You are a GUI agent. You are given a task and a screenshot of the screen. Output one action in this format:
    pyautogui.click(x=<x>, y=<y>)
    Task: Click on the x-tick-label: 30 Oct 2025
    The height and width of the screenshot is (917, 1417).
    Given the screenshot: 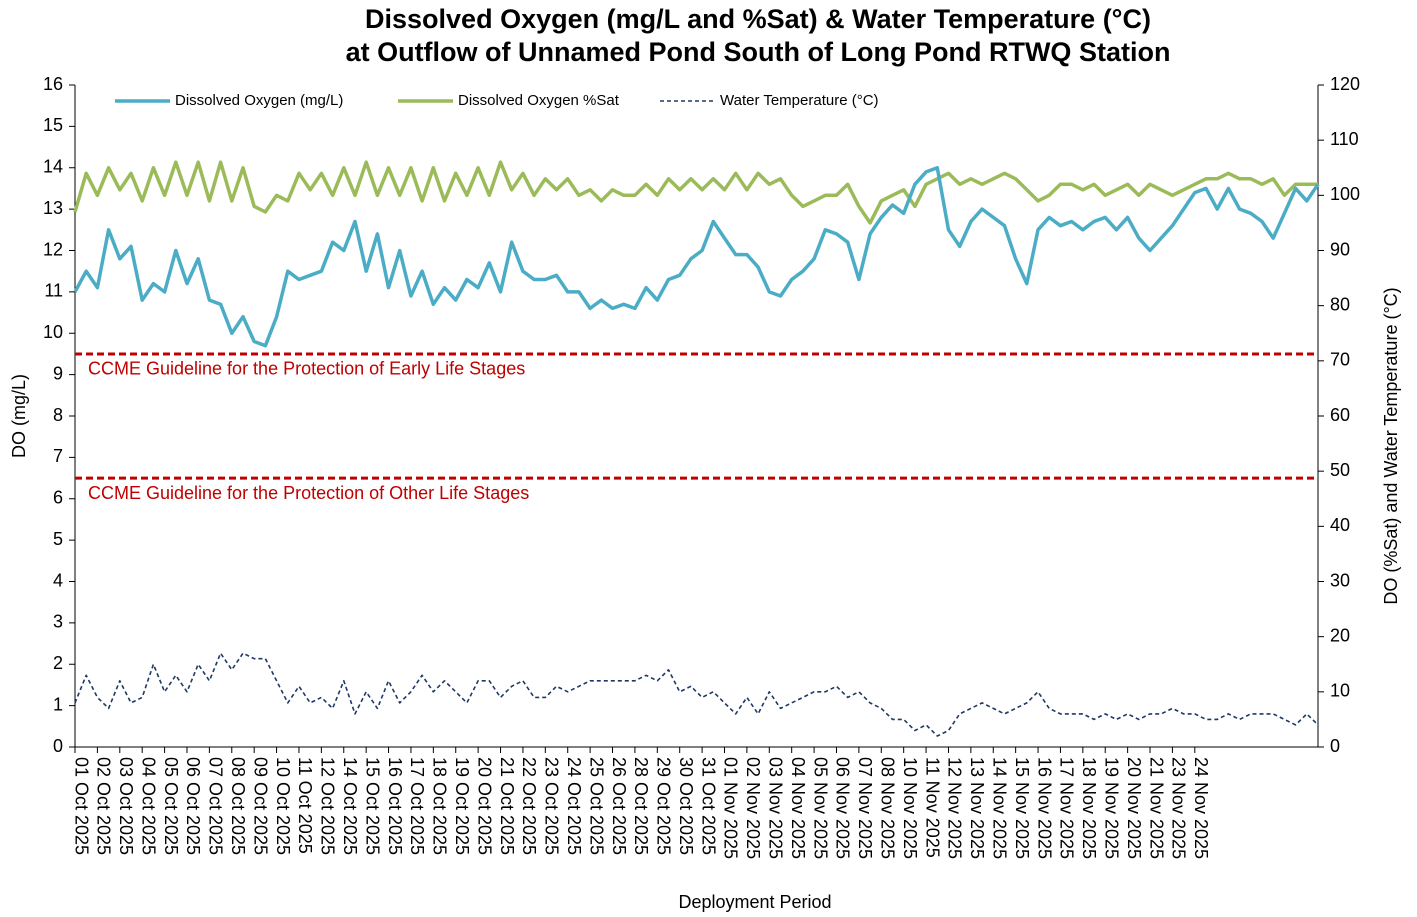 What is the action you would take?
    pyautogui.click(x=686, y=806)
    